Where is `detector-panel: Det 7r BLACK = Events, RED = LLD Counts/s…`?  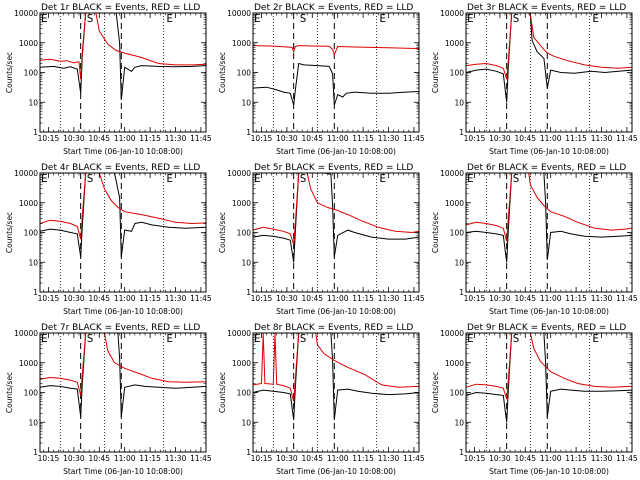
detector-panel: Det 7r BLACK = Events, RED = LLD Counts/s… is located at coordinates (108, 399).